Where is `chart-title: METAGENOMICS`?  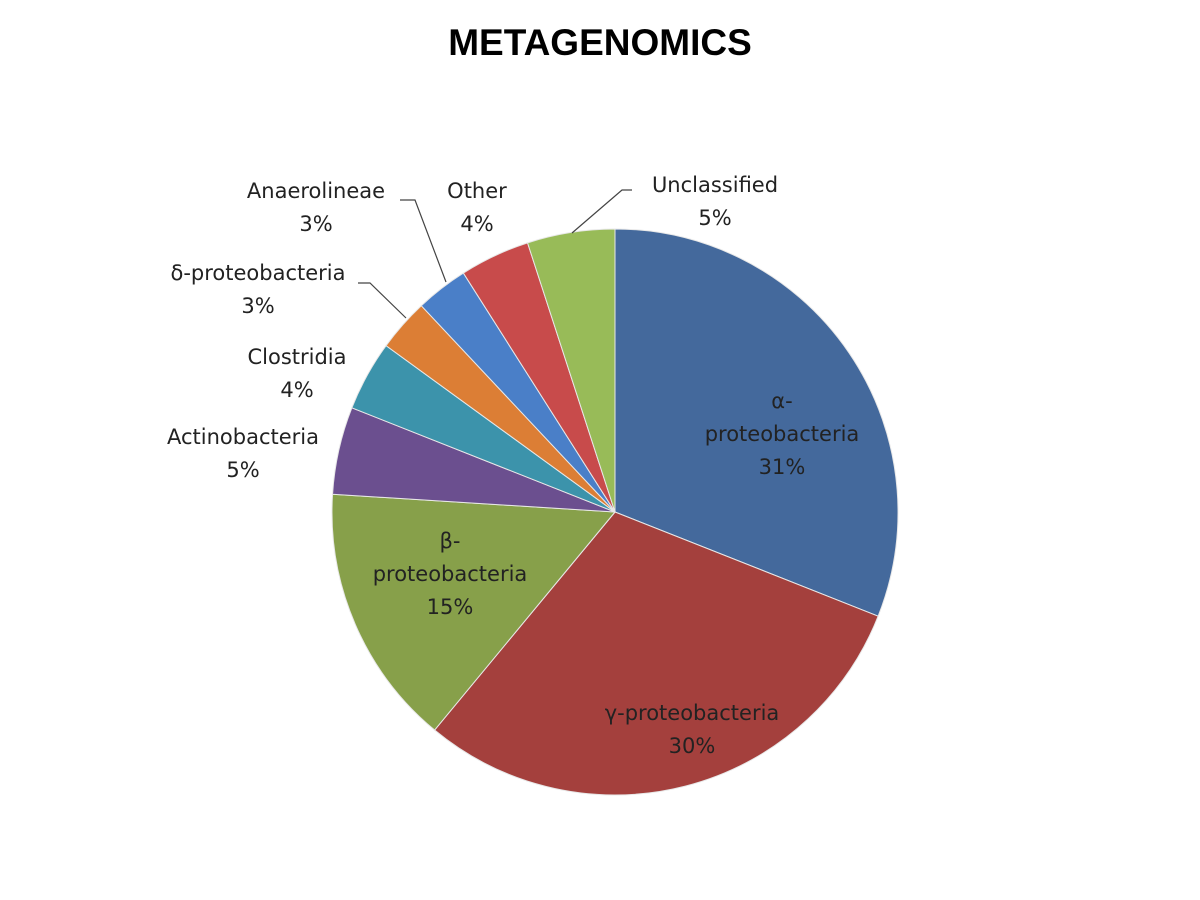 chart-title: METAGENOMICS is located at coordinates (600, 42).